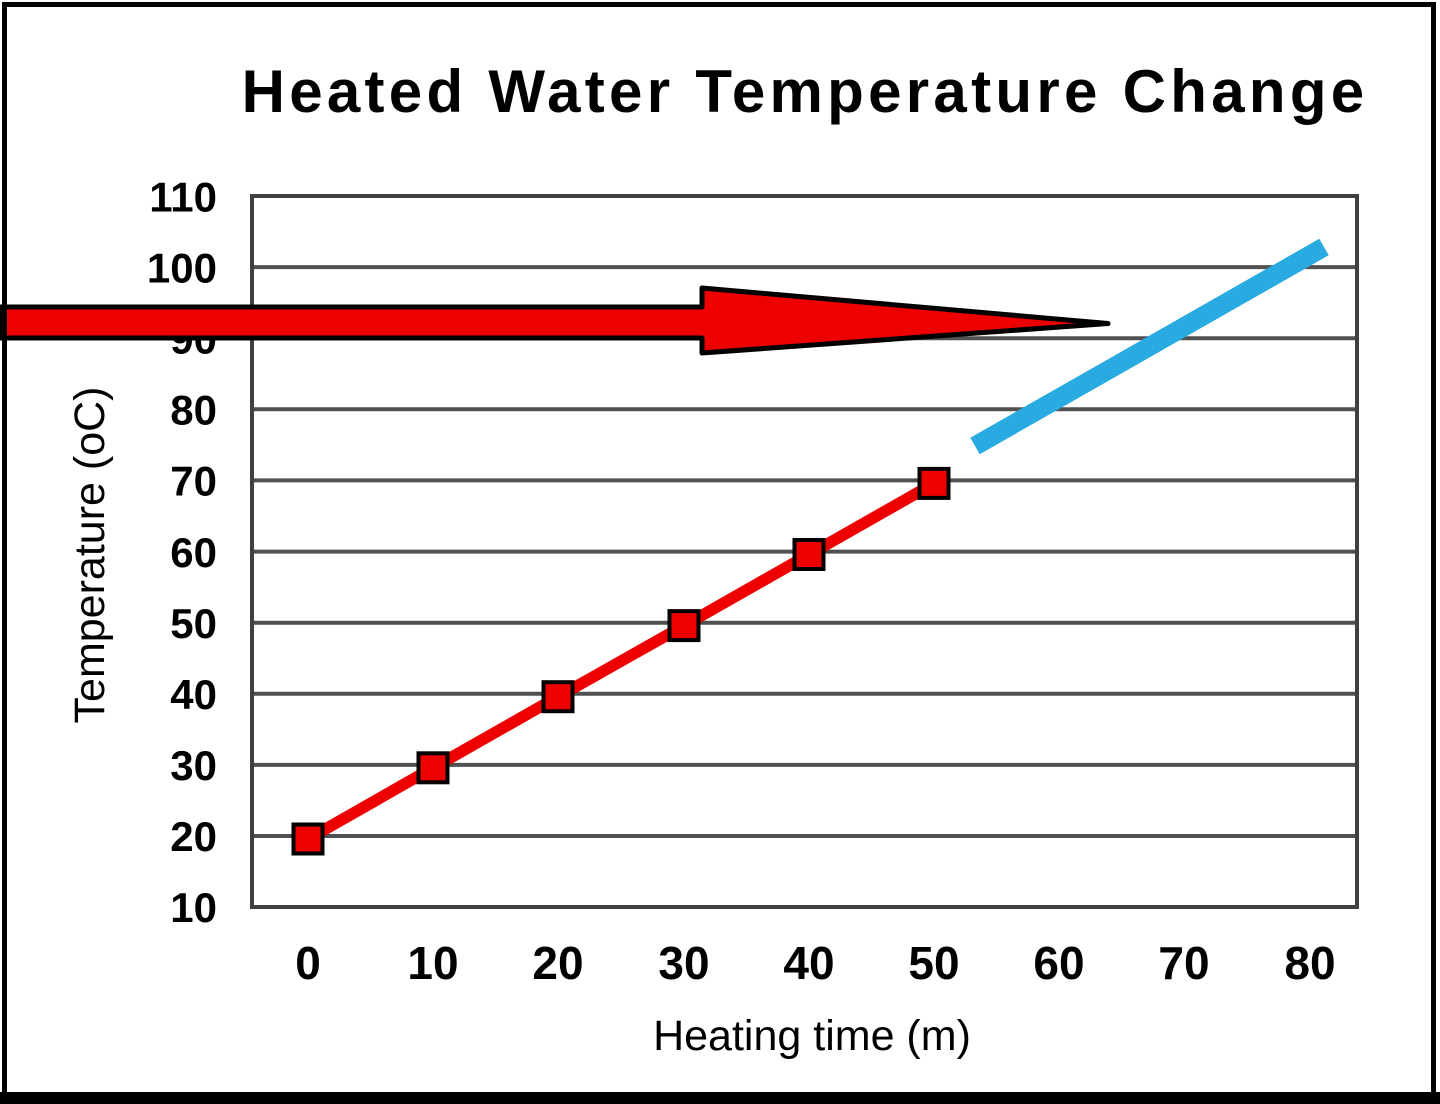  I want to click on svg-text: 0, so click(308, 963).